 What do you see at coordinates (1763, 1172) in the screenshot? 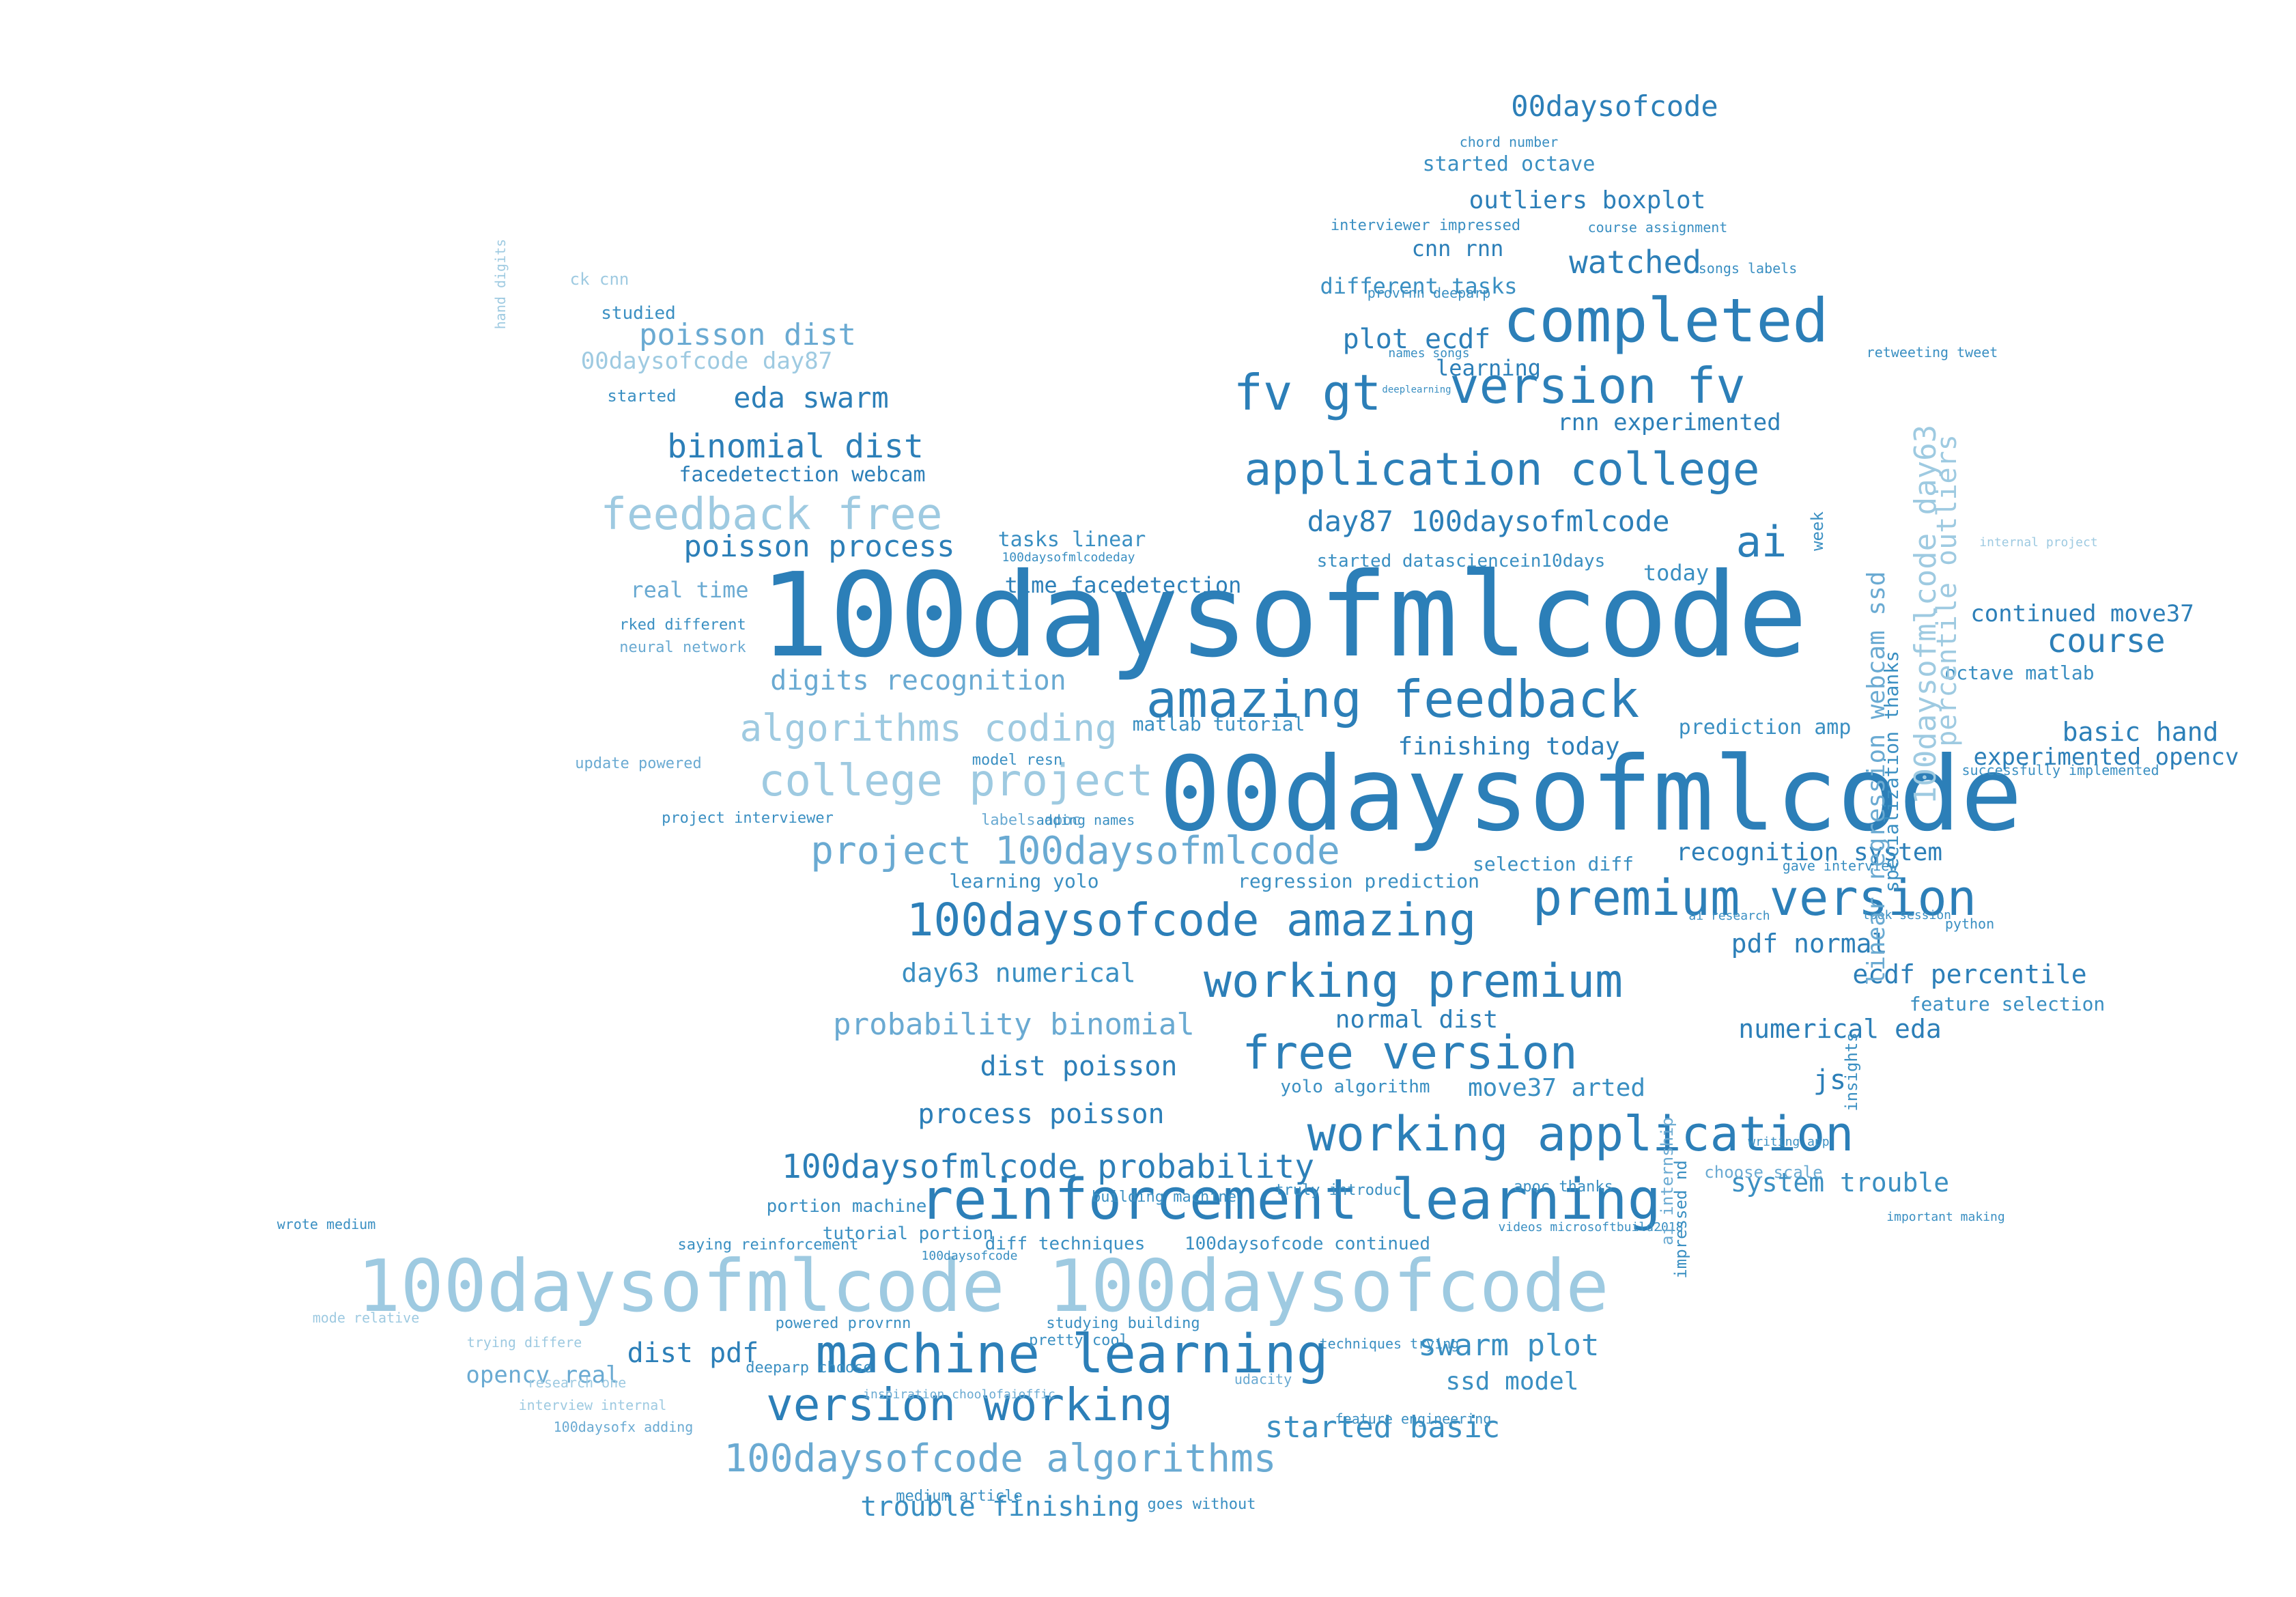
I see `word-97: choose scale` at bounding box center [1763, 1172].